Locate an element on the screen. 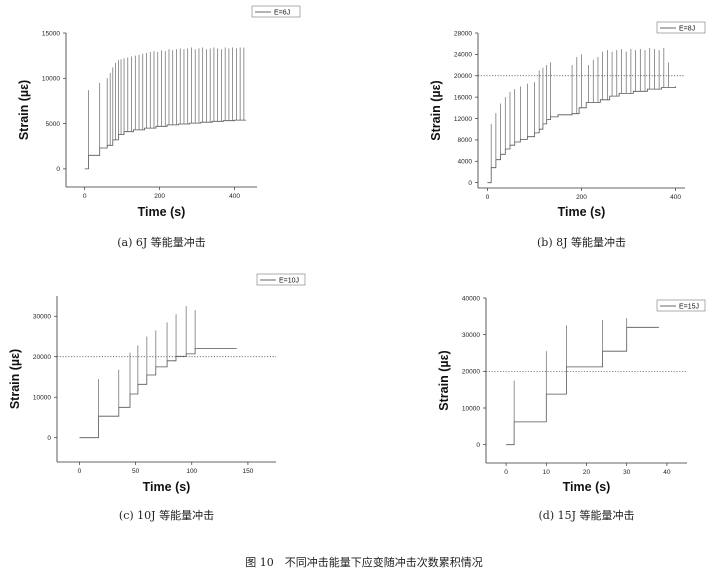  x-tick-label: 30 is located at coordinates (627, 472).